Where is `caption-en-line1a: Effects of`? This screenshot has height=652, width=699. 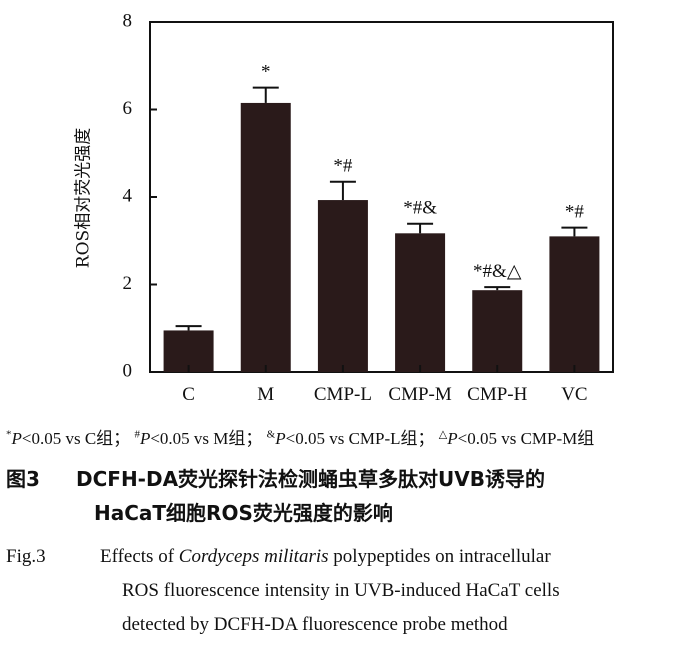 caption-en-line1a: Effects of is located at coordinates (139, 556).